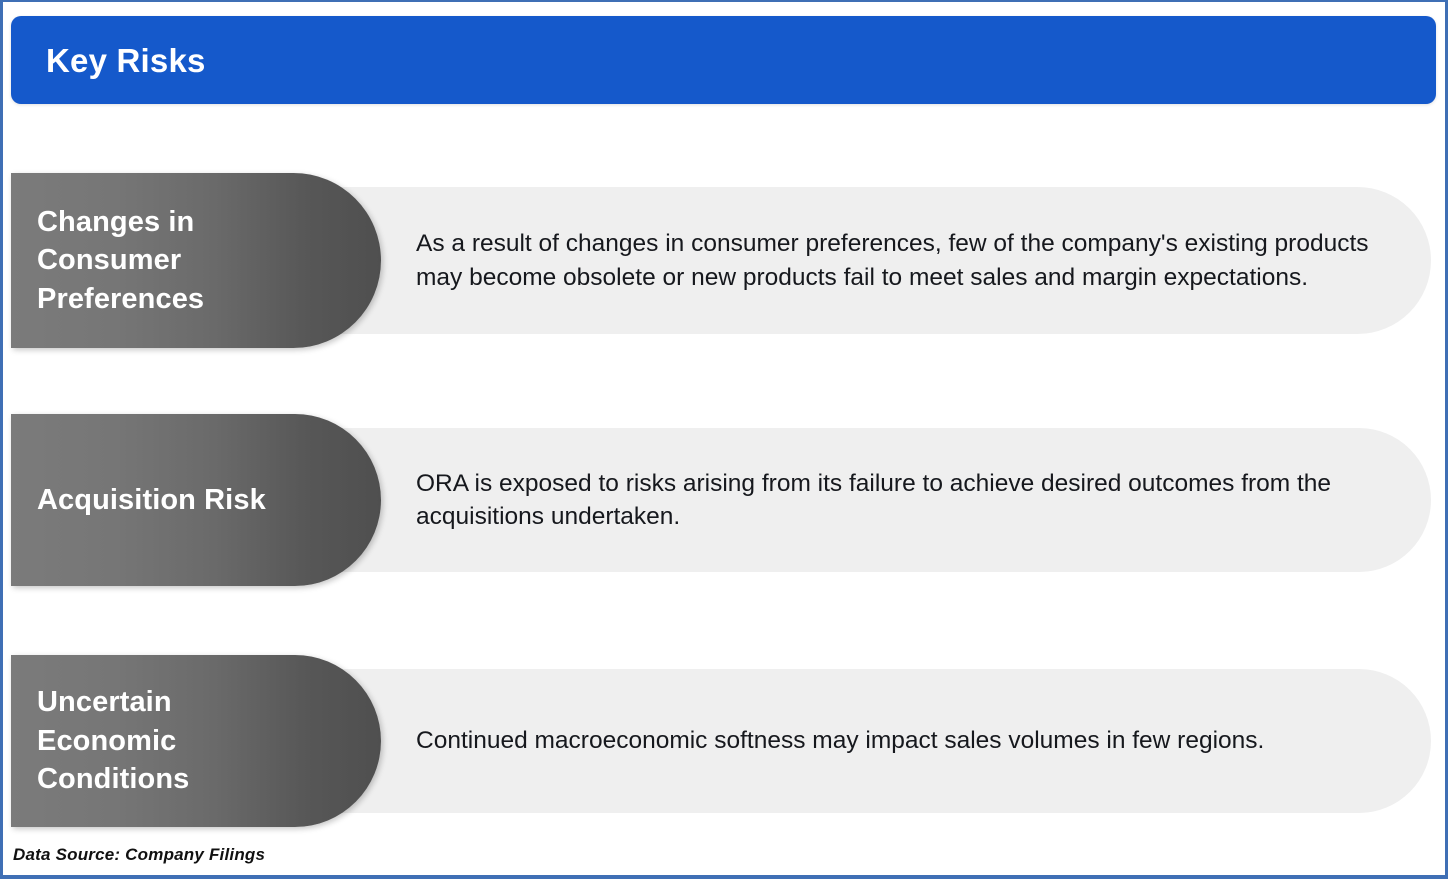 The image size is (1448, 879). I want to click on risk-label-text: Changes in Consumer Preferences, so click(121, 260).